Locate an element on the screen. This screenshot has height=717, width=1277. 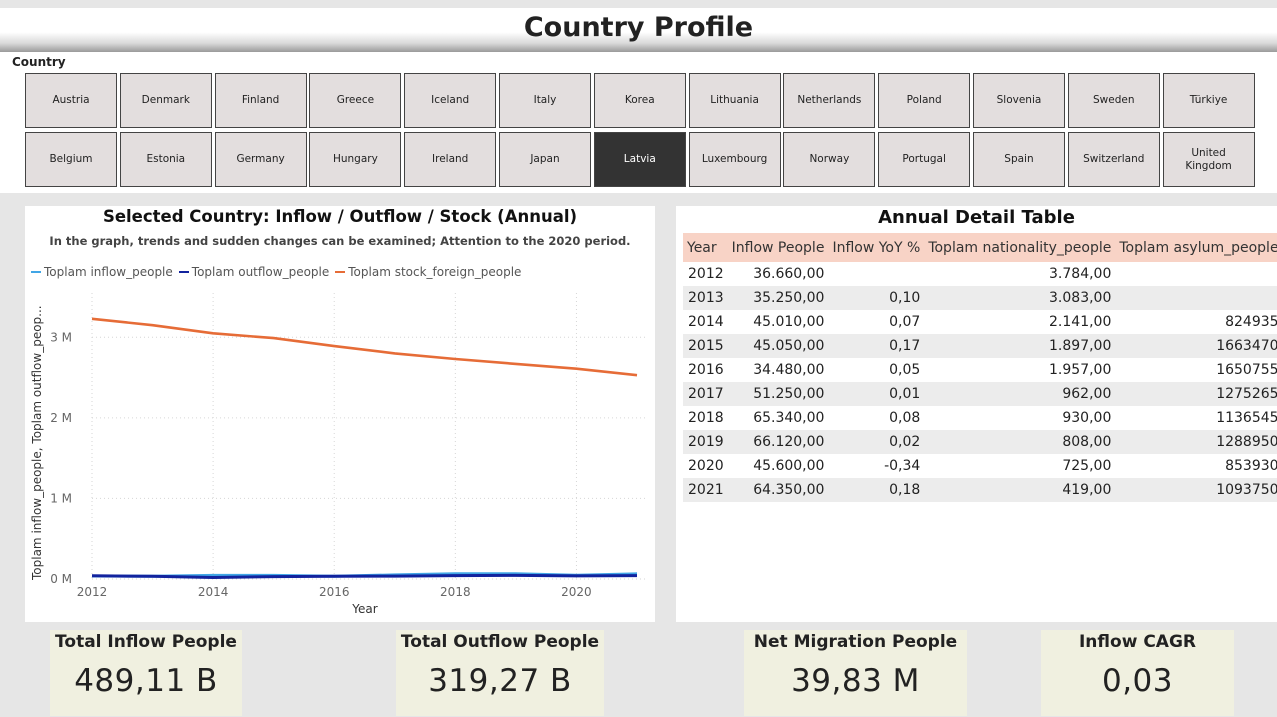
page-title-bar: Country Profile is located at coordinates (638, 30).